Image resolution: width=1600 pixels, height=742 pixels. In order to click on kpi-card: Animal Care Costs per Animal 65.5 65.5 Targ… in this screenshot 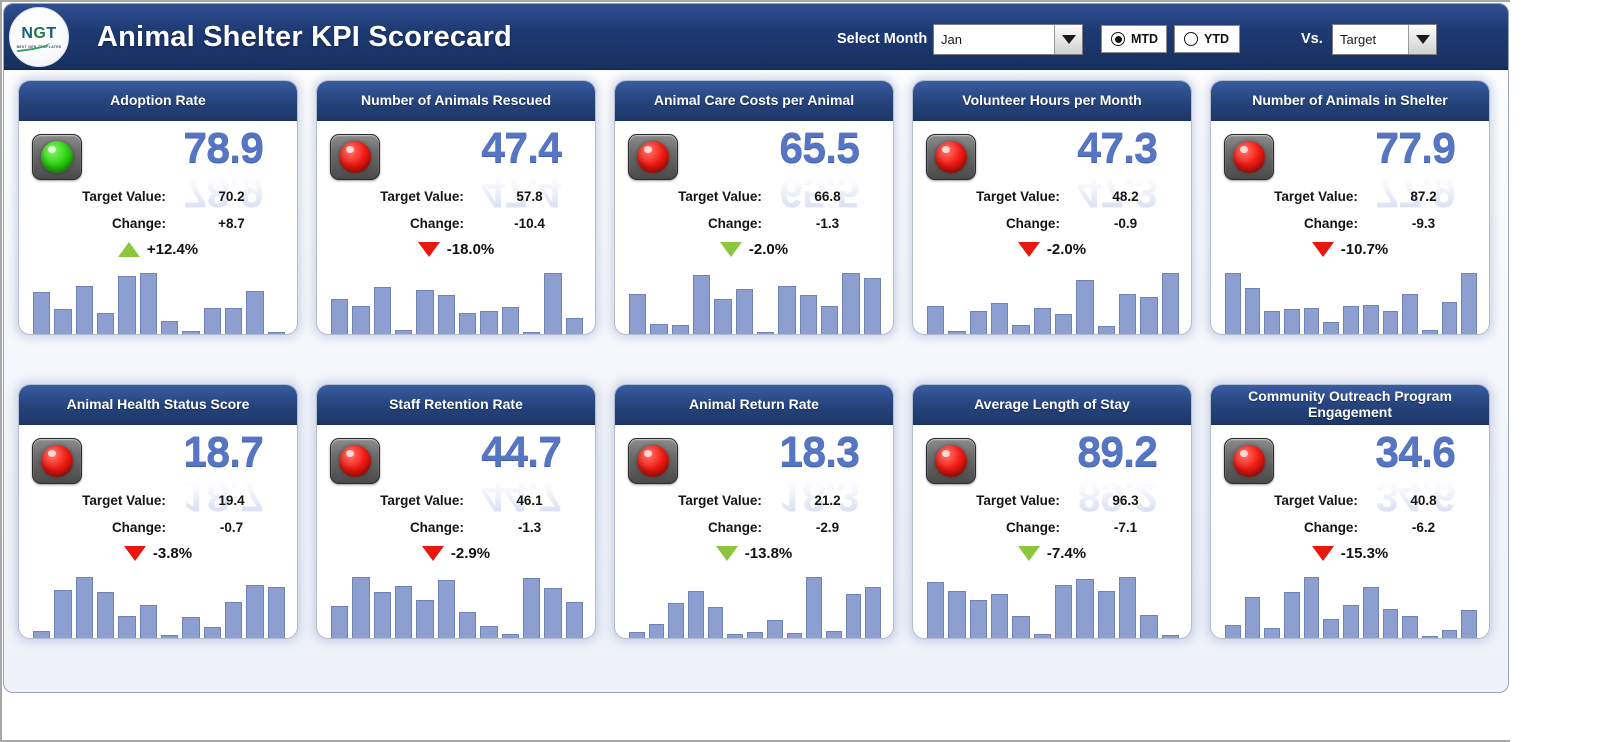, I will do `click(754, 207)`.